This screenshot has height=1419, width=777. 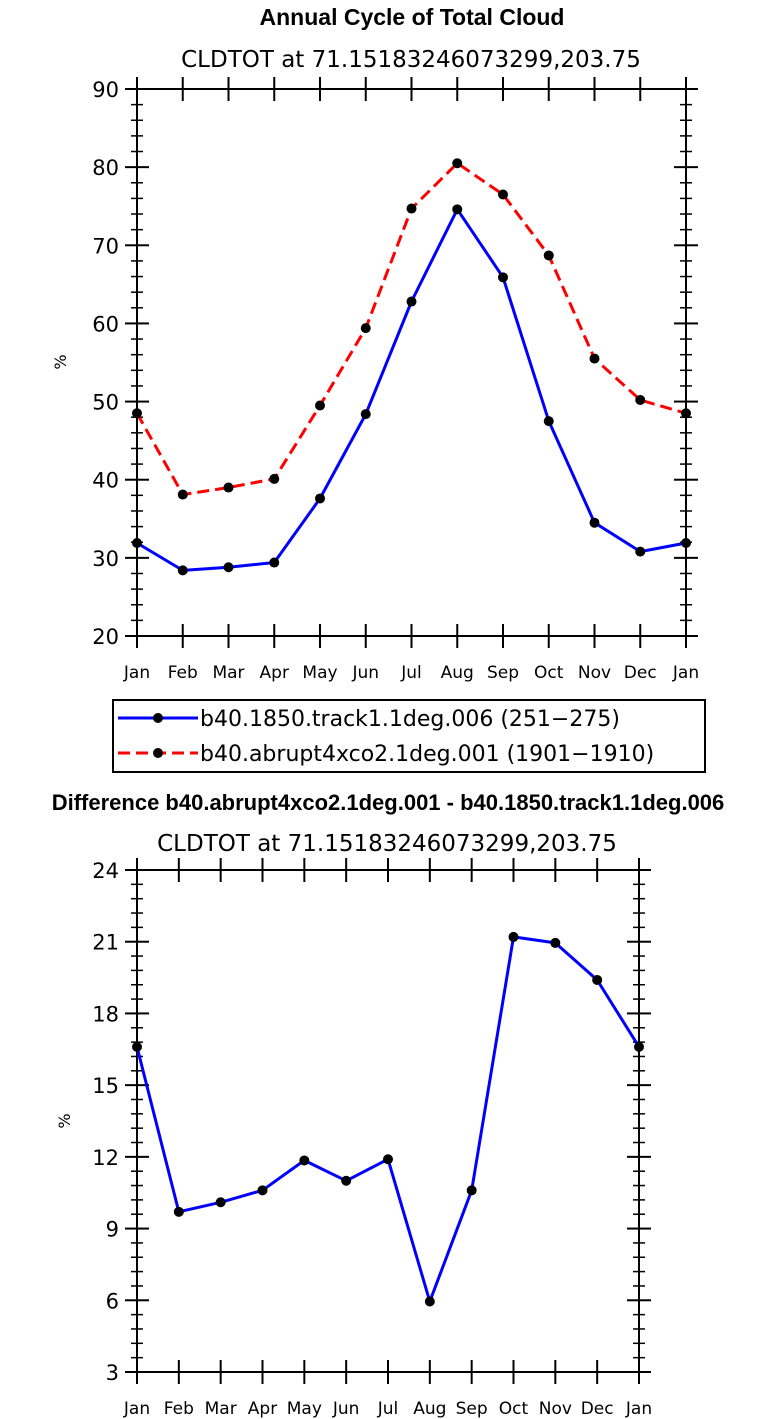 What do you see at coordinates (514, 1409) in the screenshot?
I see `bottom-x-tick-label: Oct` at bounding box center [514, 1409].